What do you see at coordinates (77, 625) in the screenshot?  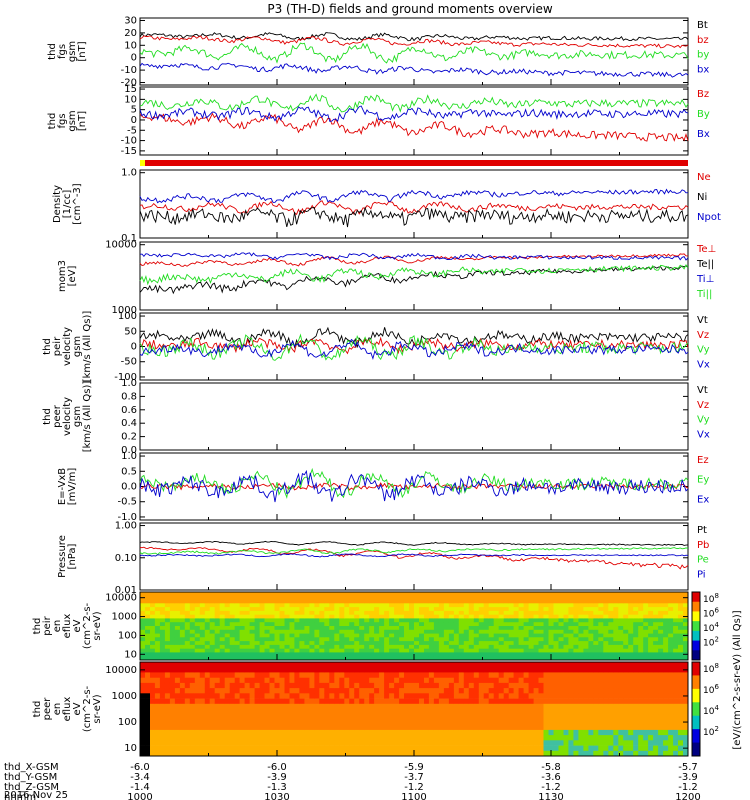 I see `y-axis-label: eV` at bounding box center [77, 625].